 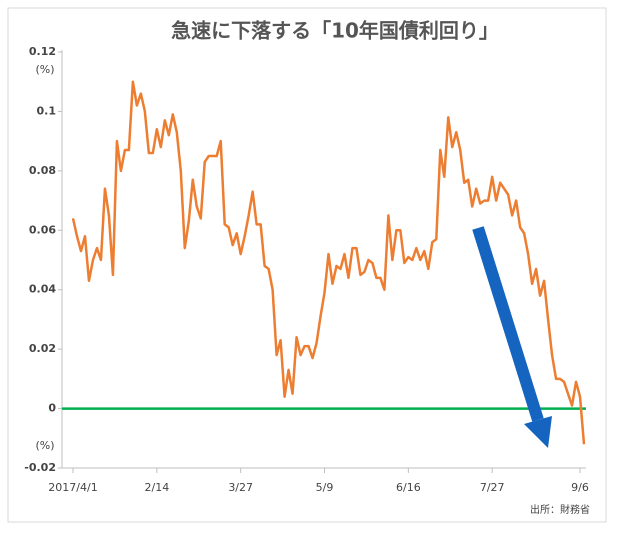 I want to click on x-tick-label: 5/9, so click(x=325, y=487).